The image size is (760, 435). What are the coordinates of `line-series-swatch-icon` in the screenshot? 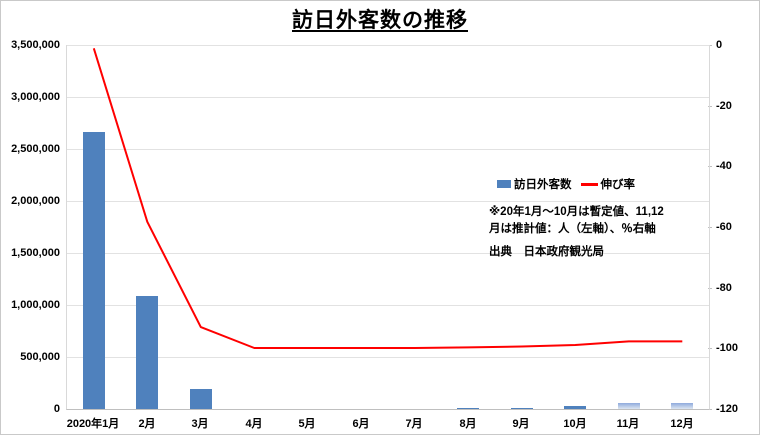 It's located at (589, 184).